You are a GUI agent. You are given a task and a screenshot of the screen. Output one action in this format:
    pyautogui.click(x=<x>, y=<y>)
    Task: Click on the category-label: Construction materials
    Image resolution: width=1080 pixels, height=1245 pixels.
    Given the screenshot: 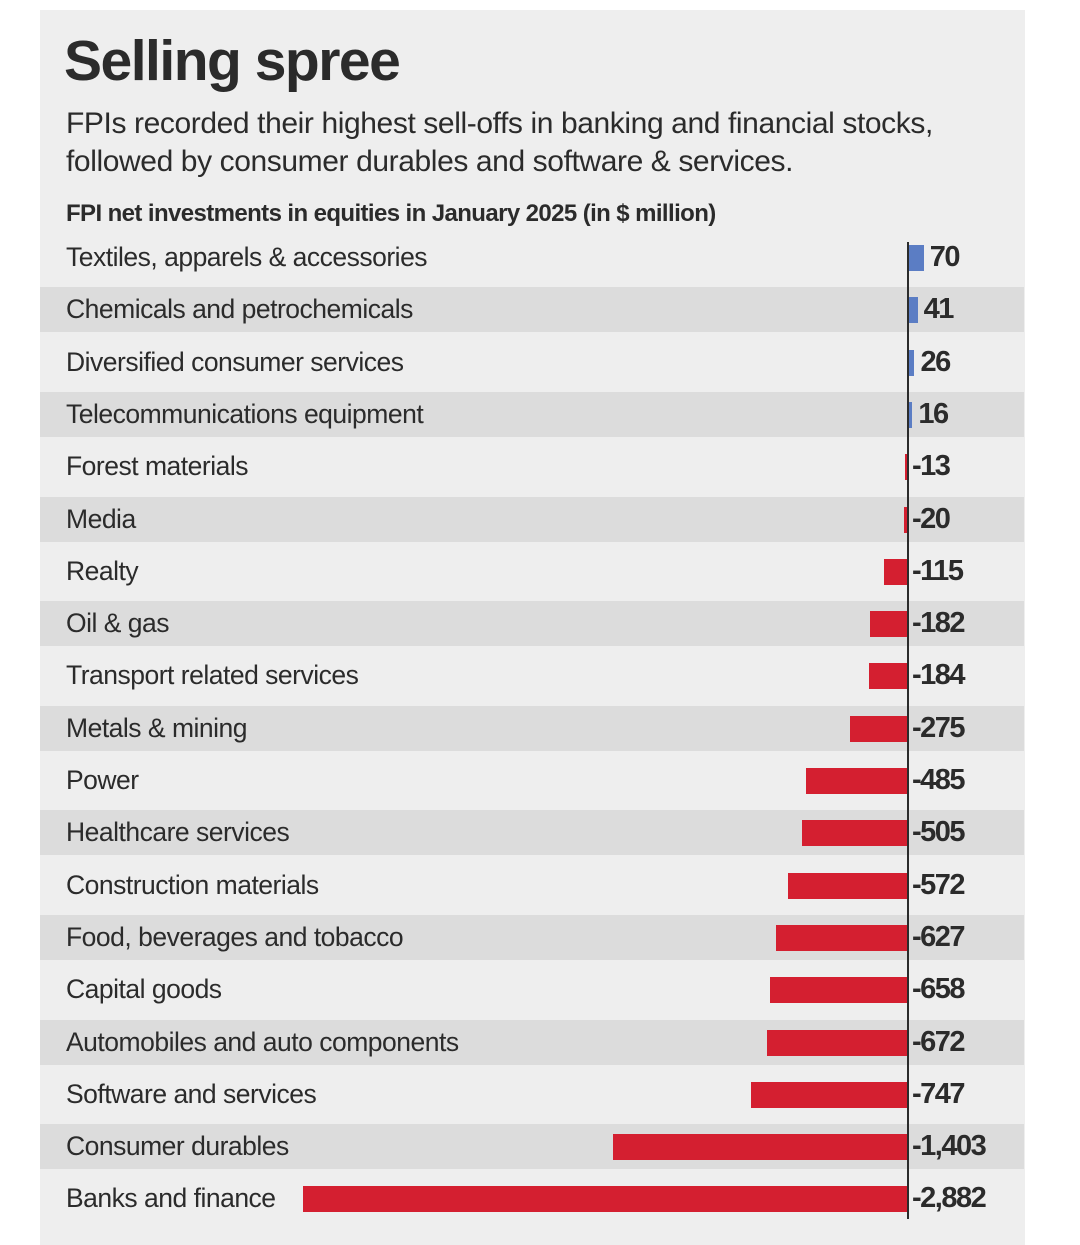 What is the action you would take?
    pyautogui.click(x=192, y=884)
    